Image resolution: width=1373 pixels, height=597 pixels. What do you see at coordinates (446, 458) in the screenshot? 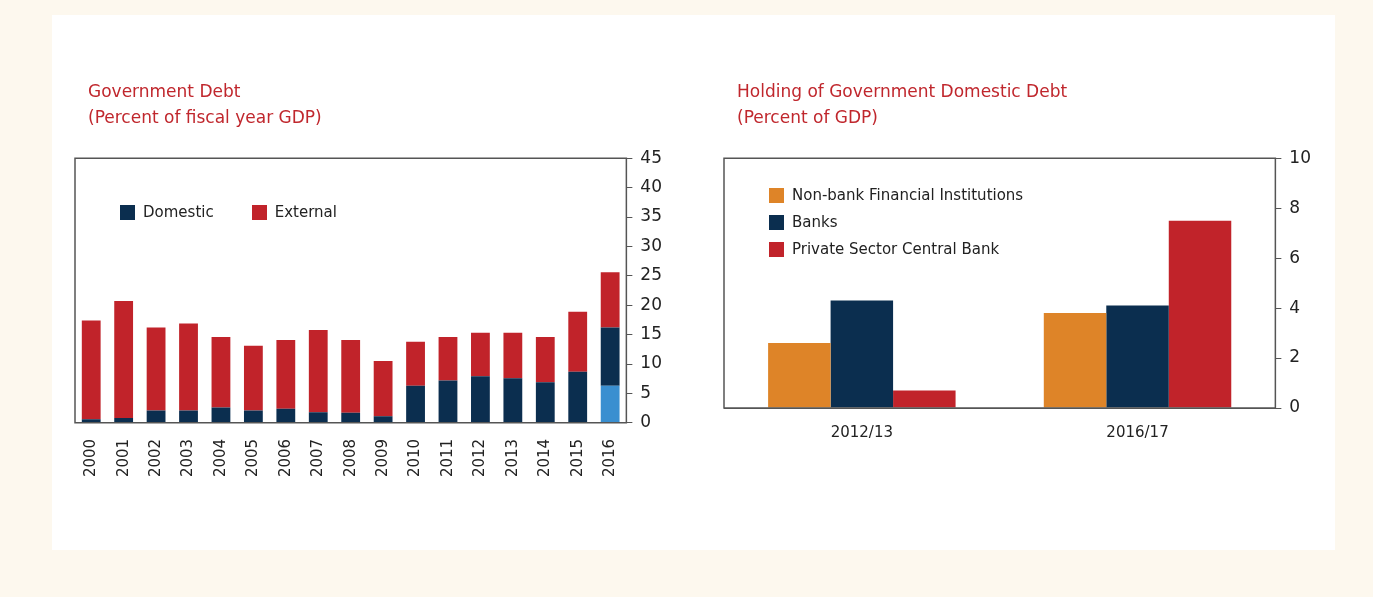
I see `x-tick-label: 2011` at bounding box center [446, 458].